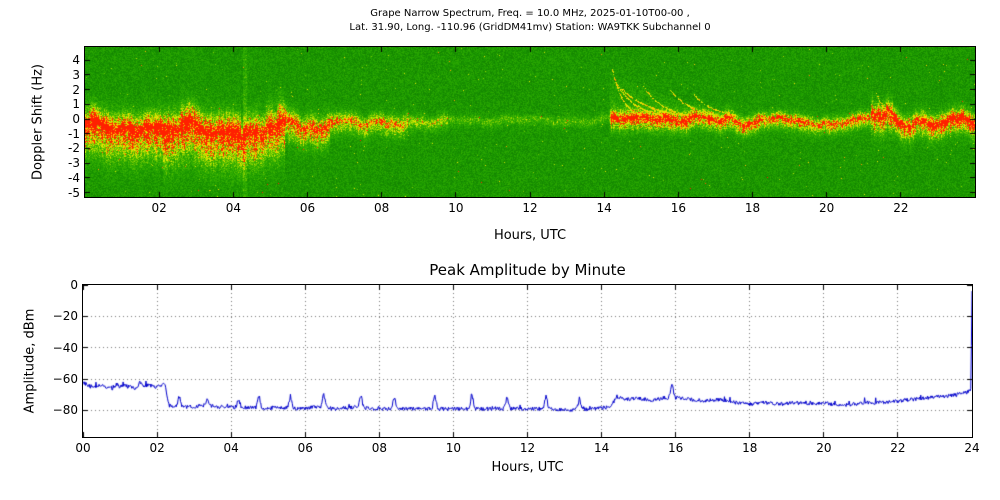 The image size is (1000, 500). What do you see at coordinates (824, 448) in the screenshot?
I see `amplitude-x-tick-label: 20` at bounding box center [824, 448].